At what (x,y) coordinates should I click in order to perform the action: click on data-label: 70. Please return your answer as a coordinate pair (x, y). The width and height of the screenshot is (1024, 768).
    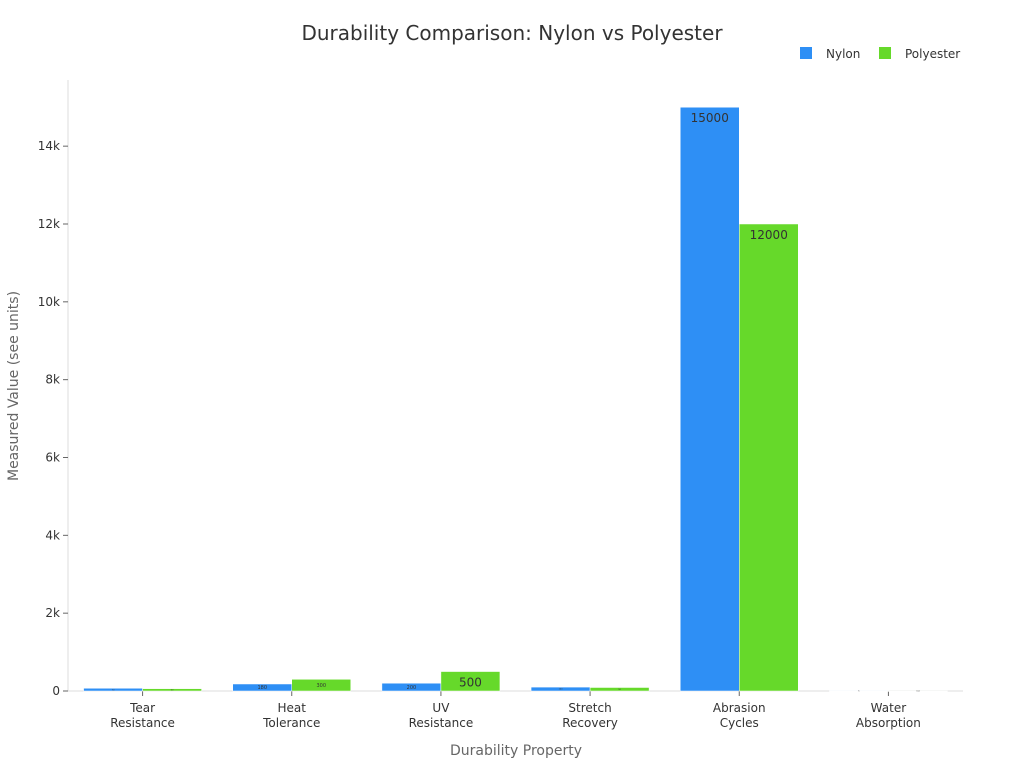
    Looking at the image, I should click on (113, 690).